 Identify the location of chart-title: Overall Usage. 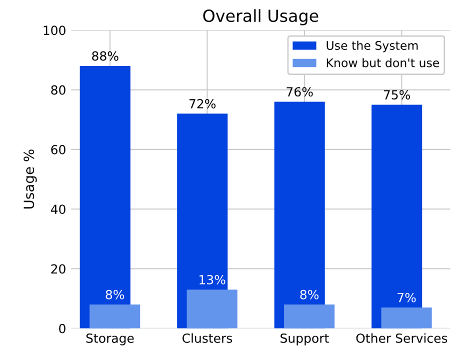
(260, 17).